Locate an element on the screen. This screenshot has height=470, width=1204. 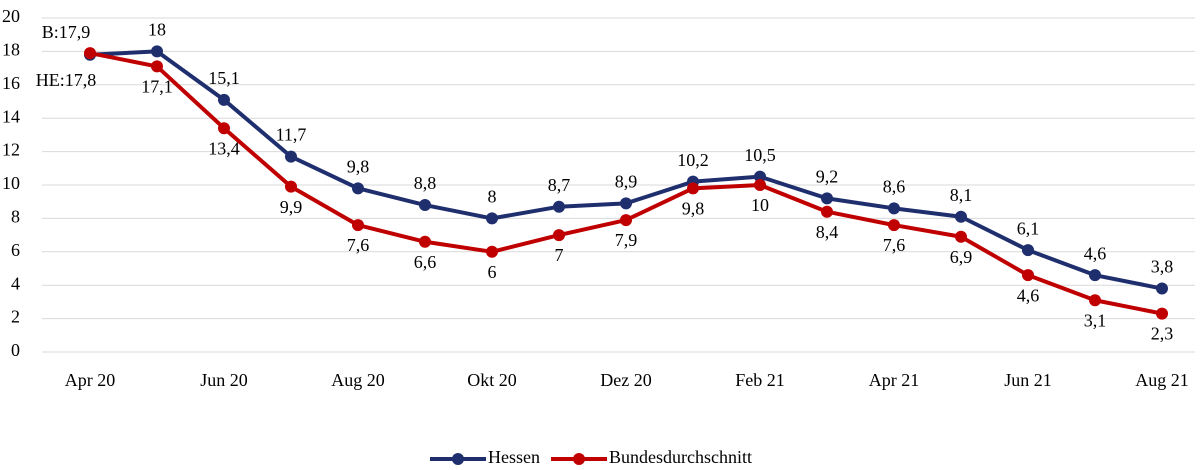
data-label: 13,4 is located at coordinates (224, 148).